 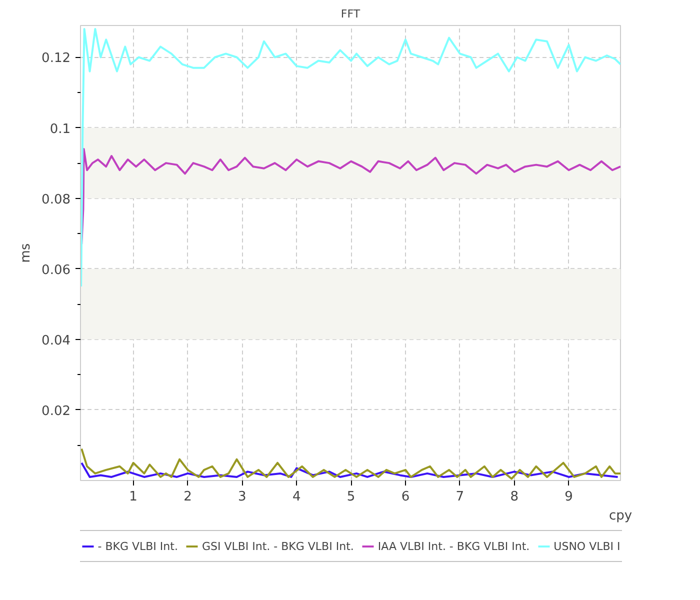 What do you see at coordinates (56, 411) in the screenshot?
I see `y-tick-label: 0.02` at bounding box center [56, 411].